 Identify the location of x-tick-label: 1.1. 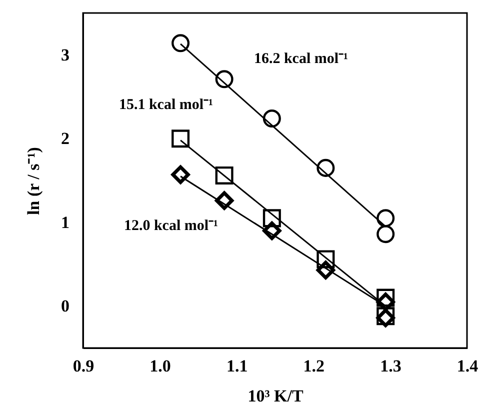
(237, 366).